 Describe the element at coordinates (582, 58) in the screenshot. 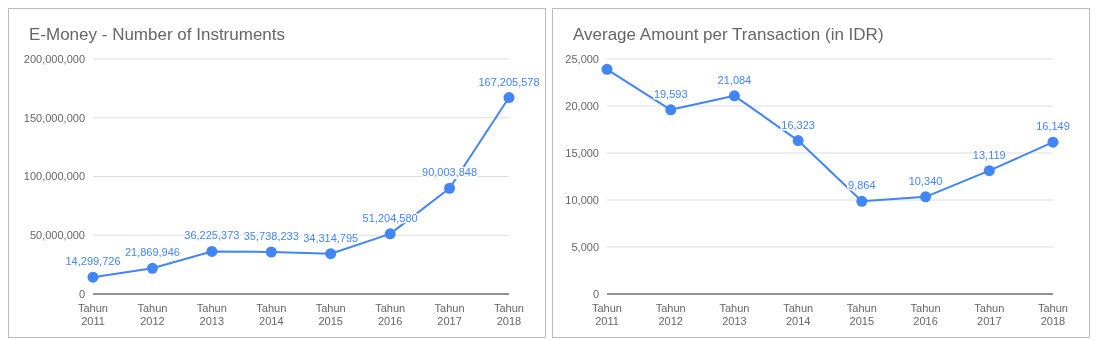

I see `y-tick-label: 25,000` at that location.